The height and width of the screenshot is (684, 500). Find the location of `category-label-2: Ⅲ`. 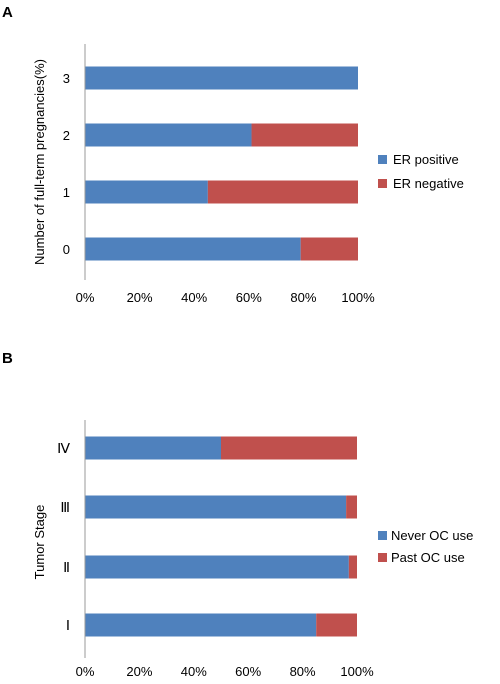

category-label-2: Ⅲ is located at coordinates (65, 508).